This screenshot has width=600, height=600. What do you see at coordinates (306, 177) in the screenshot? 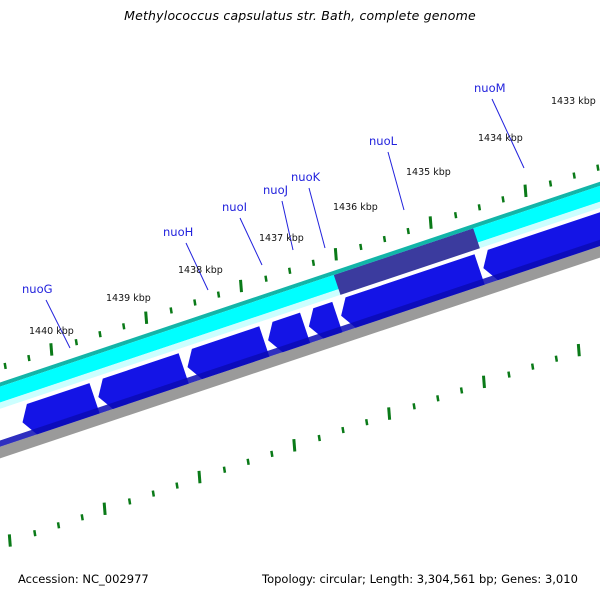
I see `gene-label-nuoK: nuoK` at bounding box center [306, 177].